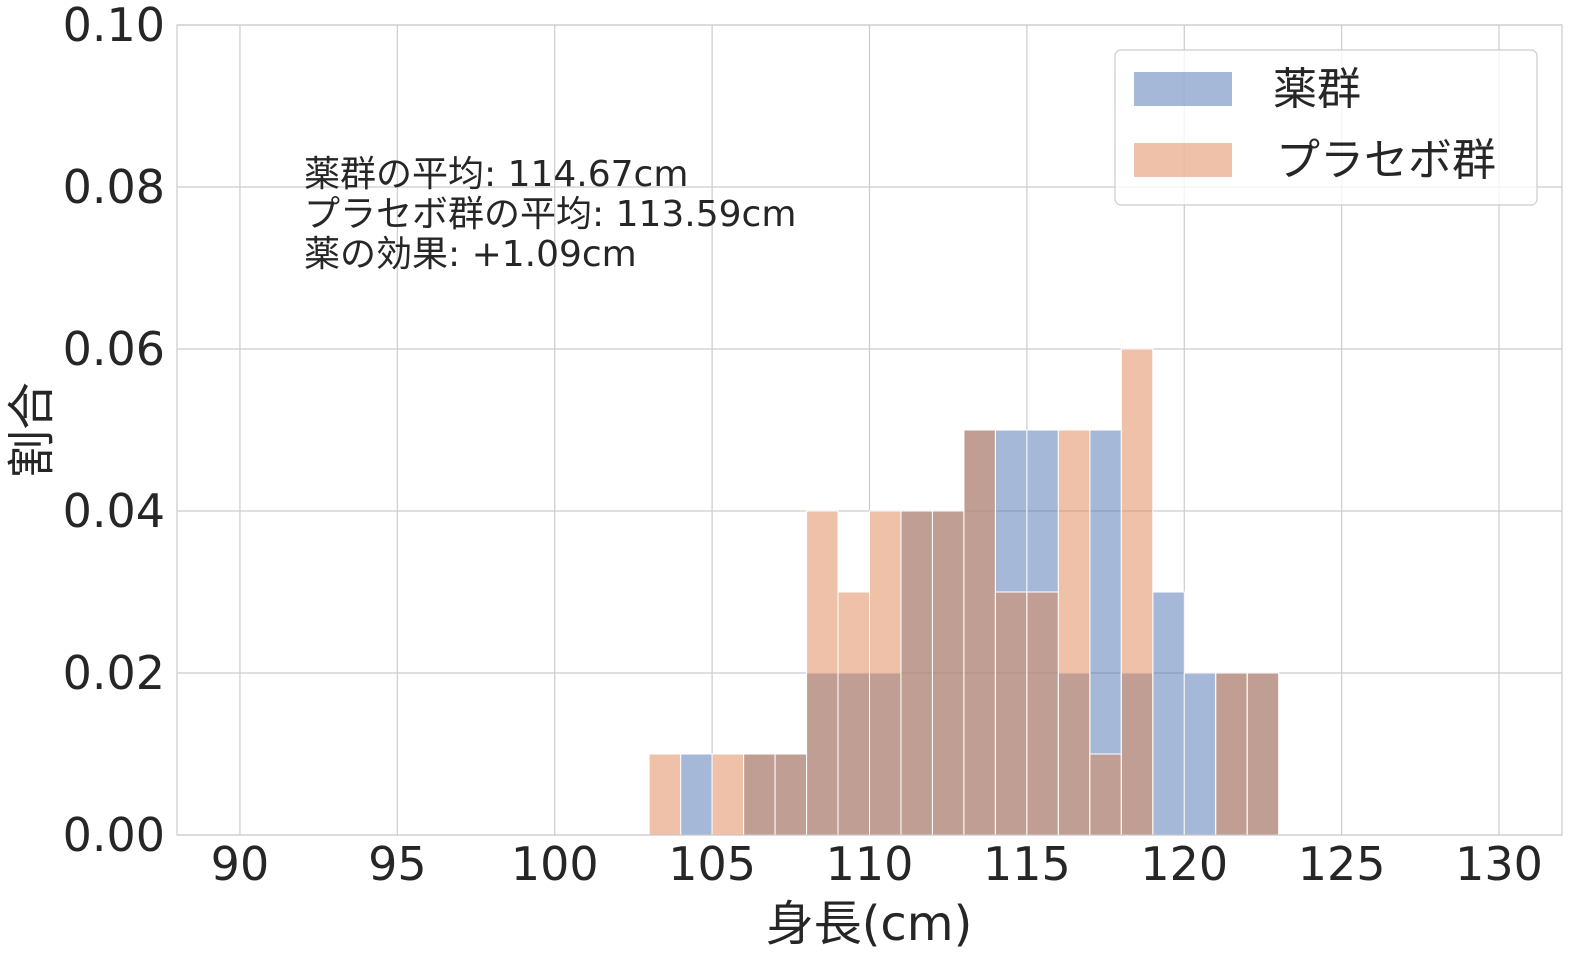 The height and width of the screenshot is (962, 1579). I want to click on y-tick-label: 0.10, so click(114, 26).